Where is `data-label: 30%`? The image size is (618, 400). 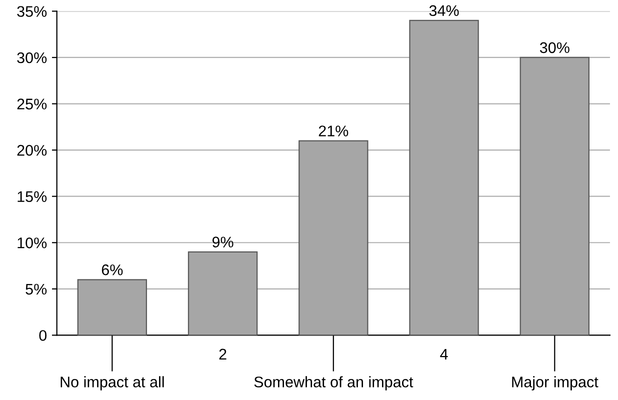 data-label: 30% is located at coordinates (555, 48).